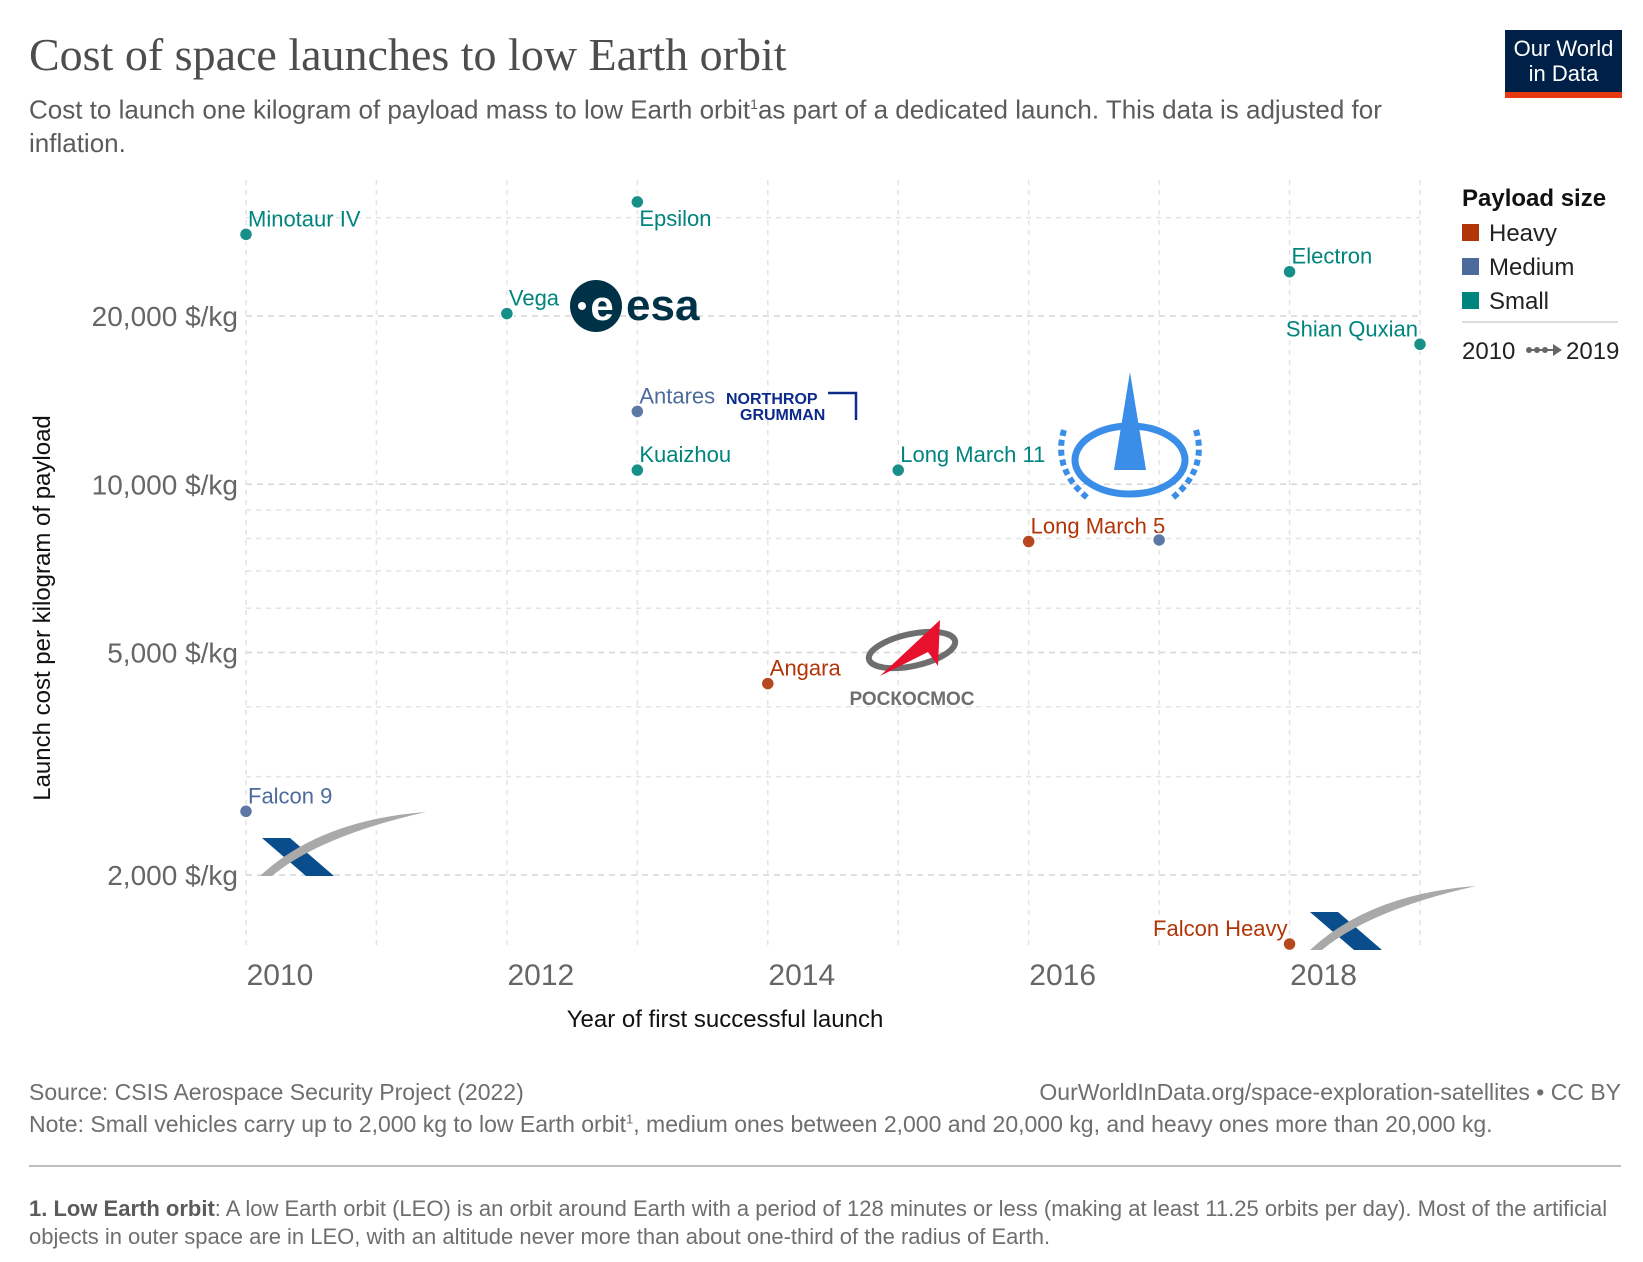 Image resolution: width=1643 pixels, height=1262 pixels. I want to click on roscosmos-logo: РОСКОСМОС, so click(912, 665).